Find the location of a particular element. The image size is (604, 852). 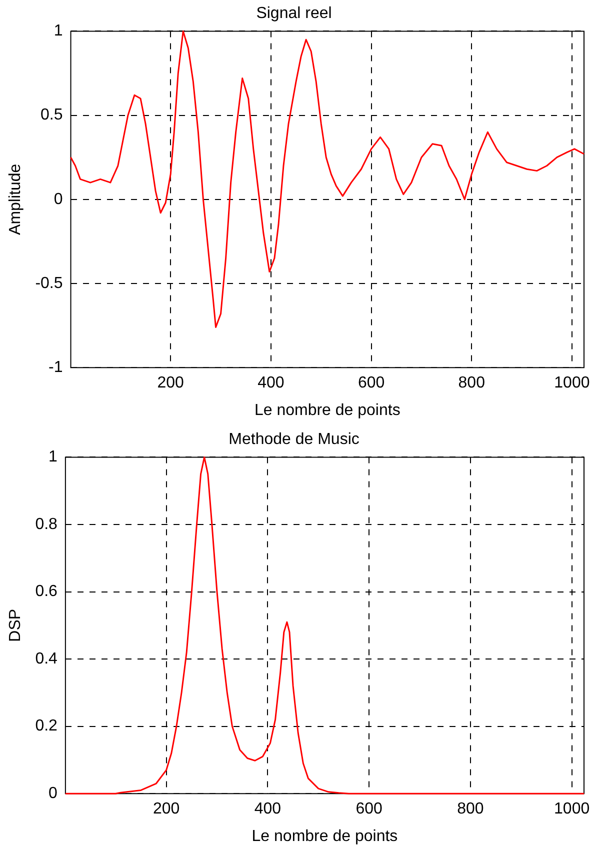

chart-title: Signal reel is located at coordinates (294, 13).